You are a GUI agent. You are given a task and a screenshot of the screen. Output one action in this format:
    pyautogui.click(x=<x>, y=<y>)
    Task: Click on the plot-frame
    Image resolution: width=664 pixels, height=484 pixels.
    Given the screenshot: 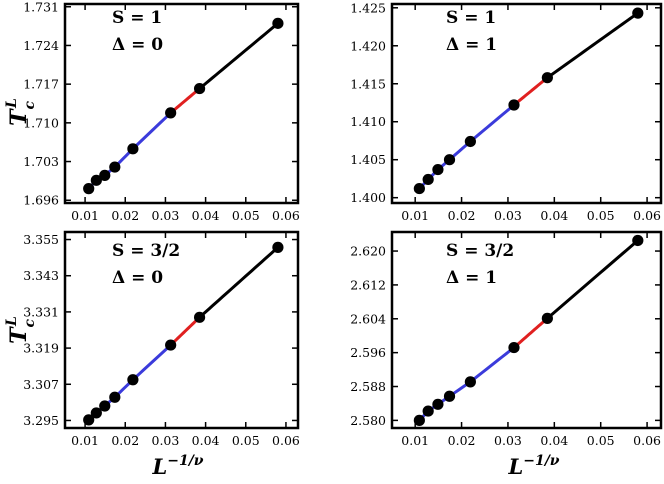 What is the action you would take?
    pyautogui.click(x=181, y=103)
    